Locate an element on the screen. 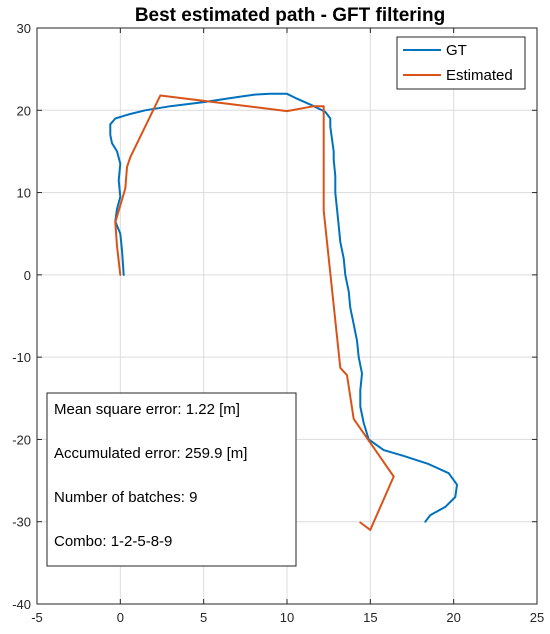 The width and height of the screenshot is (550, 634). x-tick-label: -5 is located at coordinates (37, 617).